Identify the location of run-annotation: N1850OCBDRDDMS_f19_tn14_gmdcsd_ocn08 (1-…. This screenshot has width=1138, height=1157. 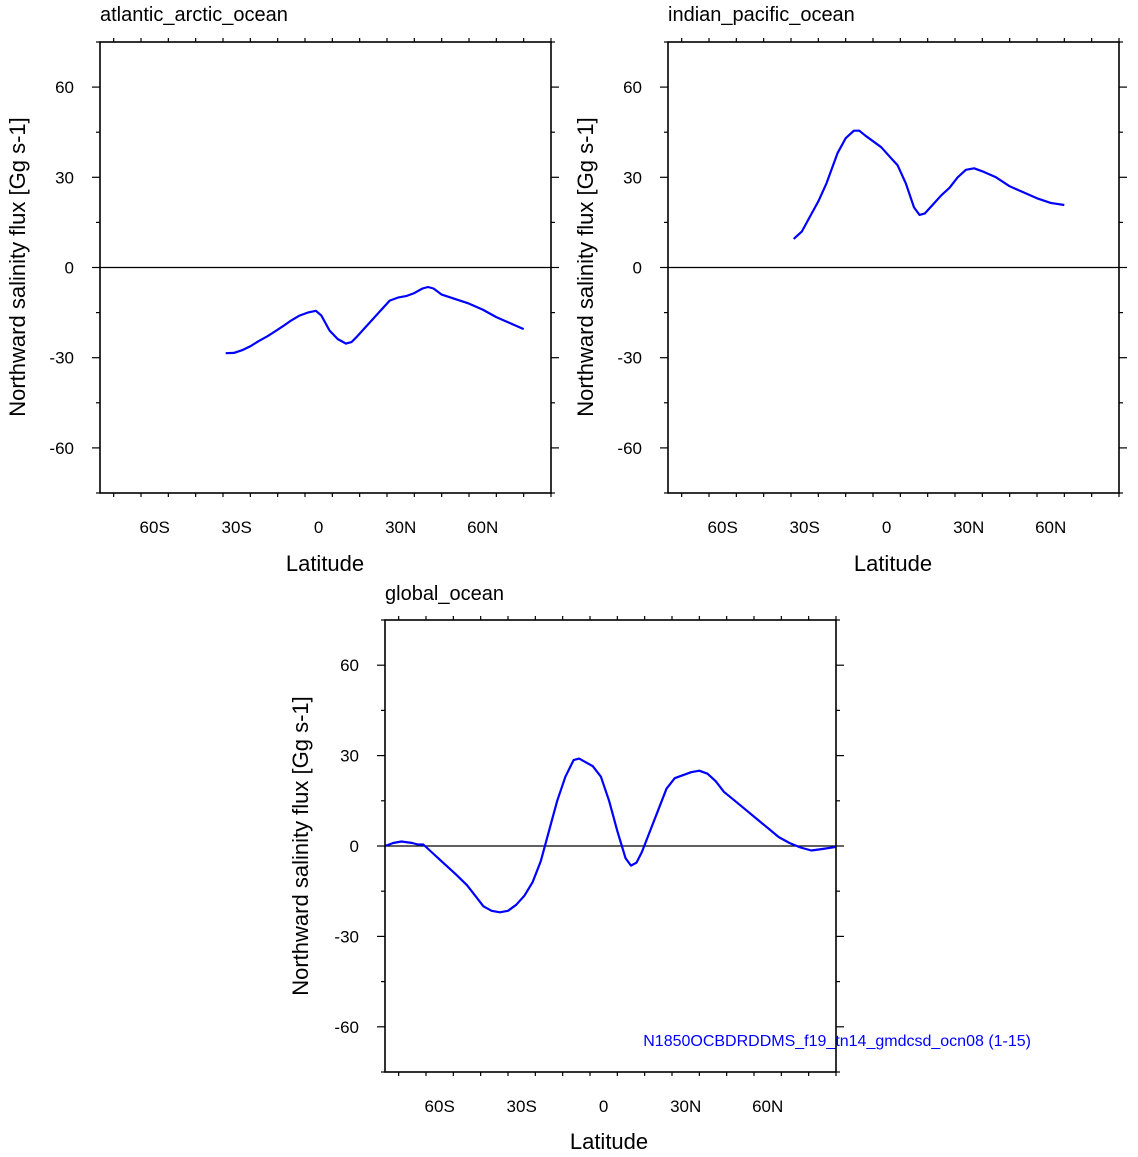
(837, 1041).